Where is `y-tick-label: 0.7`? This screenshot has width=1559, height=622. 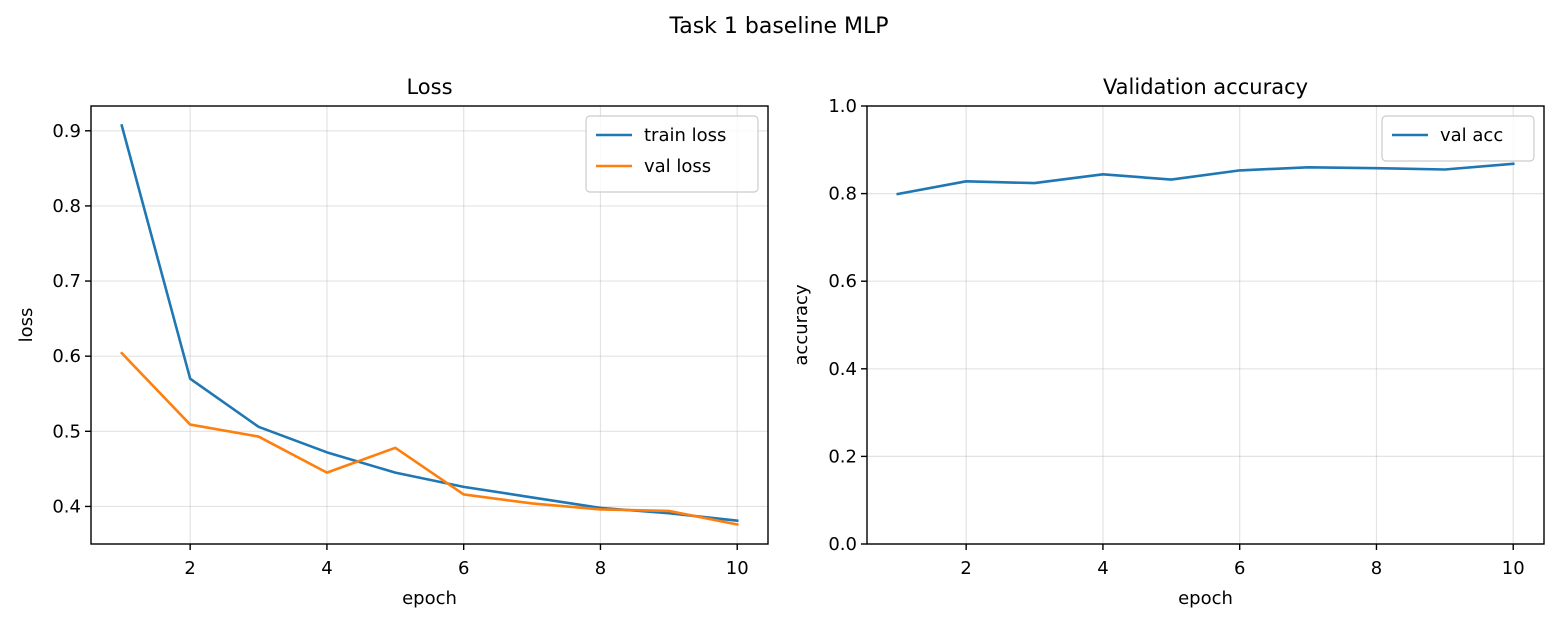
y-tick-label: 0.7 is located at coordinates (66, 281).